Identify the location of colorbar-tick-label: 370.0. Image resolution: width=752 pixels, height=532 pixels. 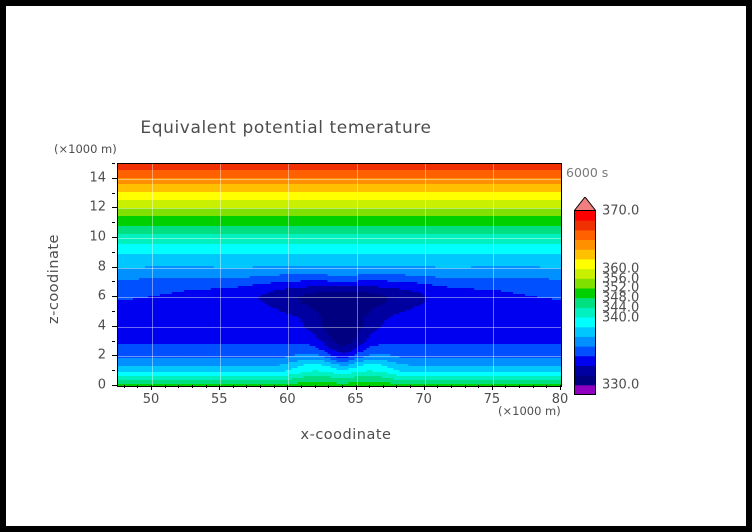
(621, 211).